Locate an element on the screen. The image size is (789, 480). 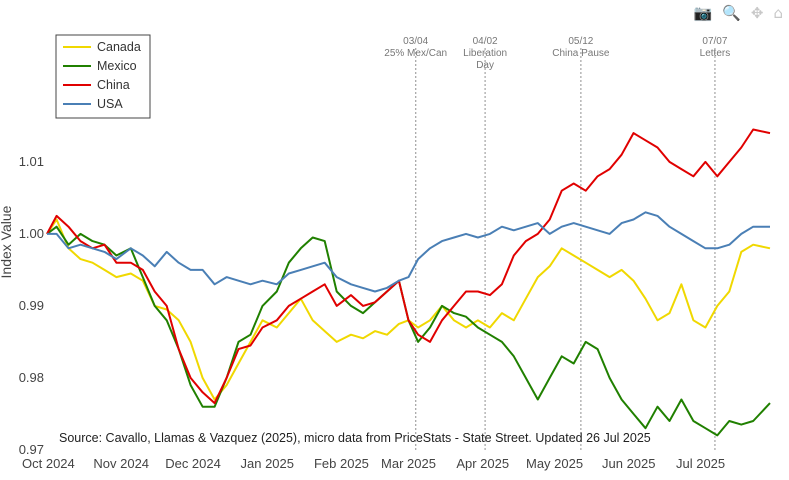
x-tick-label: Oct 2024 is located at coordinates (48, 463).